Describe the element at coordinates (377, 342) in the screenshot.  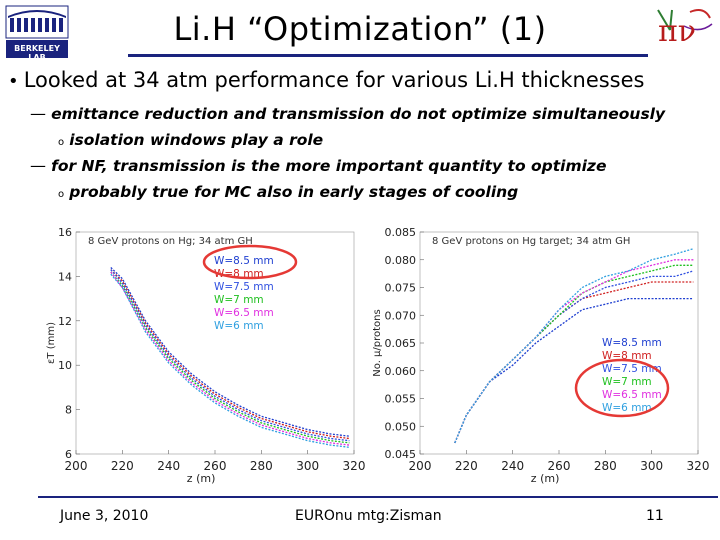
I see `y-axis-label: No. μ/protons` at that location.